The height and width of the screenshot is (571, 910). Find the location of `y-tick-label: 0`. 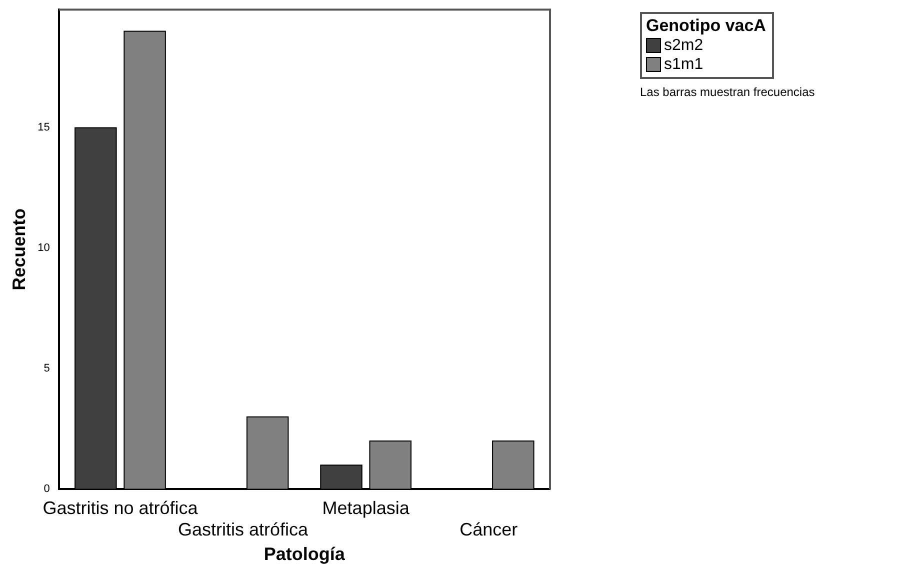

y-tick-label: 0 is located at coordinates (47, 489).